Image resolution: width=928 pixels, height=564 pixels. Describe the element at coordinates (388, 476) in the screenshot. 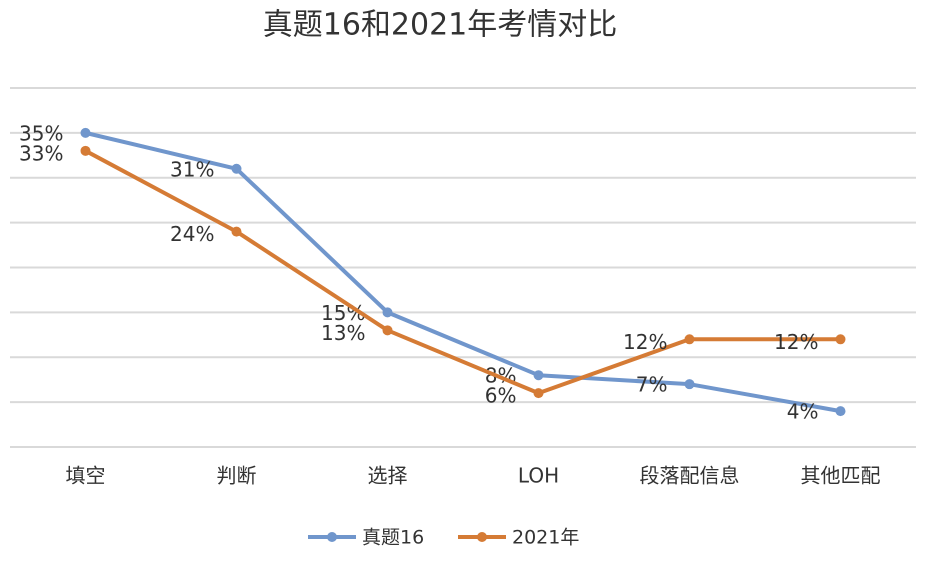

I see `x-tick-label: 选择` at that location.